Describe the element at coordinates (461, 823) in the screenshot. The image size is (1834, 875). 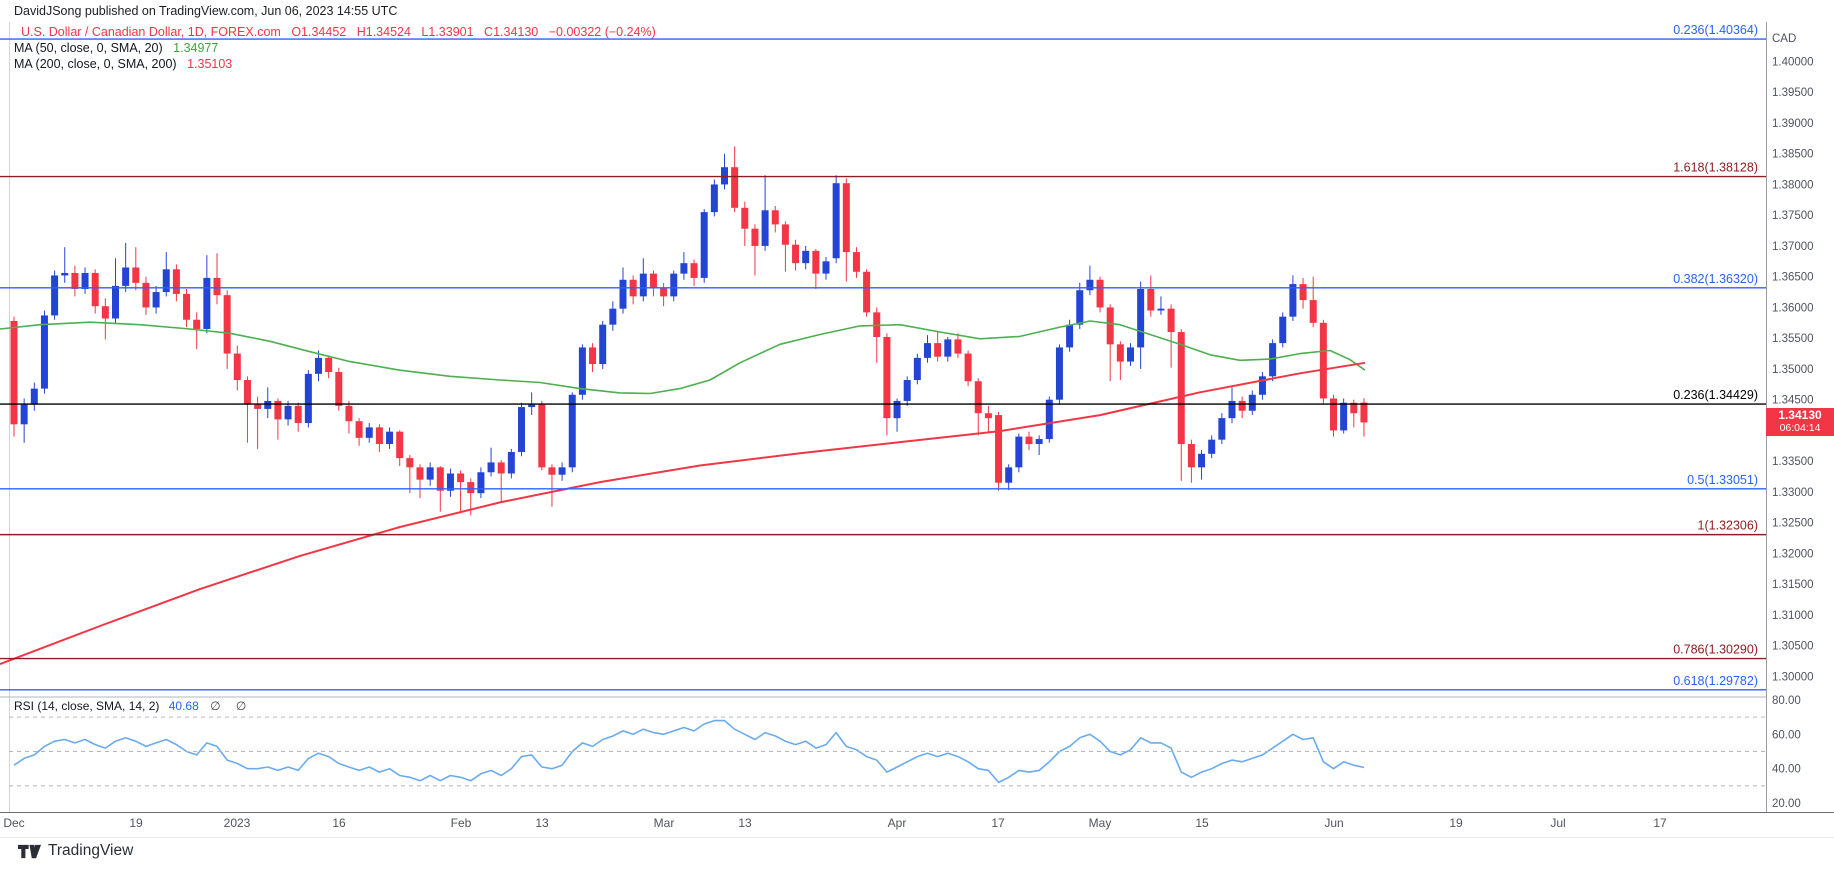
I see `time-tick-label: Feb` at that location.